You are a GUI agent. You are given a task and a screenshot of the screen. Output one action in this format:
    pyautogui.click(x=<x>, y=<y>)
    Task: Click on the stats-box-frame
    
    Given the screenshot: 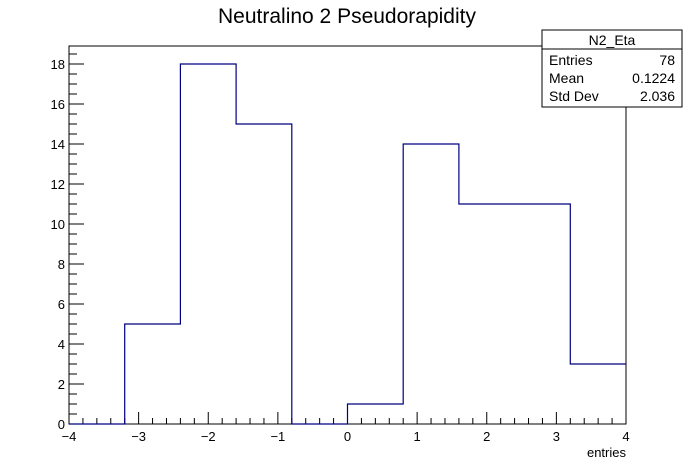 What is the action you would take?
    pyautogui.click(x=612, y=68)
    